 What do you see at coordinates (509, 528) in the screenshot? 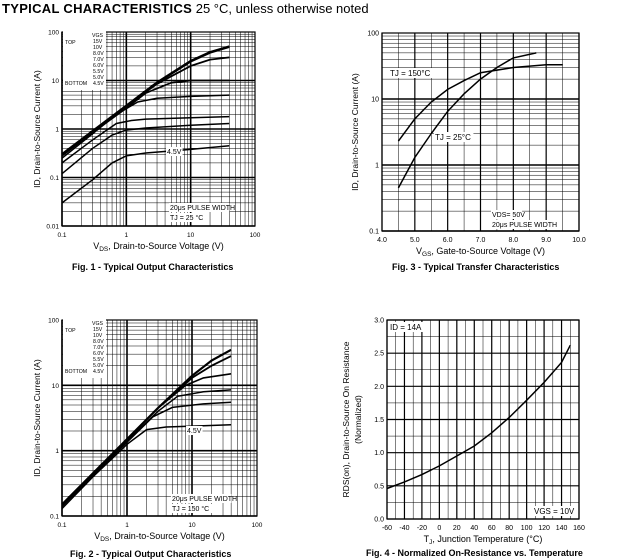
I see `x-tick-label: 80` at bounding box center [509, 528].